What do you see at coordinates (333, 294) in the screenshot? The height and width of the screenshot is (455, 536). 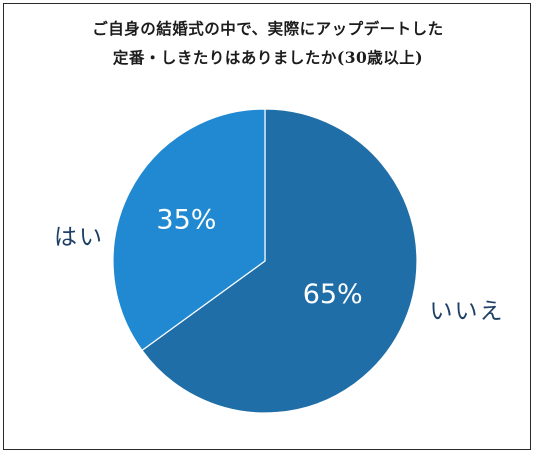 I see `data-label-no: 65%` at bounding box center [333, 294].